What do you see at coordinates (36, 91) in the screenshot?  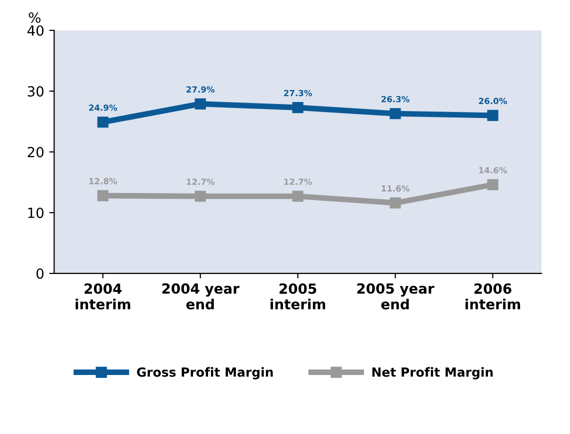 I see `y-tick-label: 30` at bounding box center [36, 91].